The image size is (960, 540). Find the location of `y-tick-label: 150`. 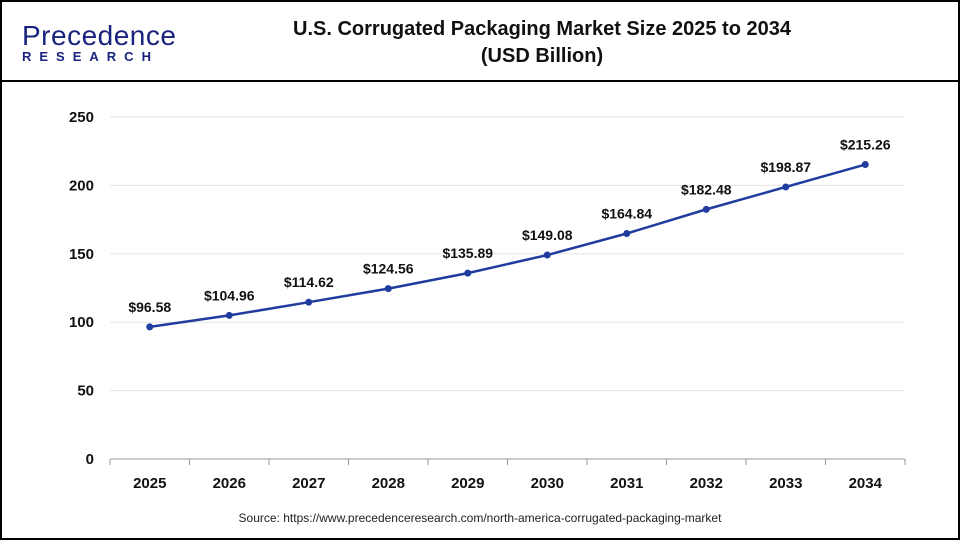

y-tick-label: 150 is located at coordinates (81, 254).